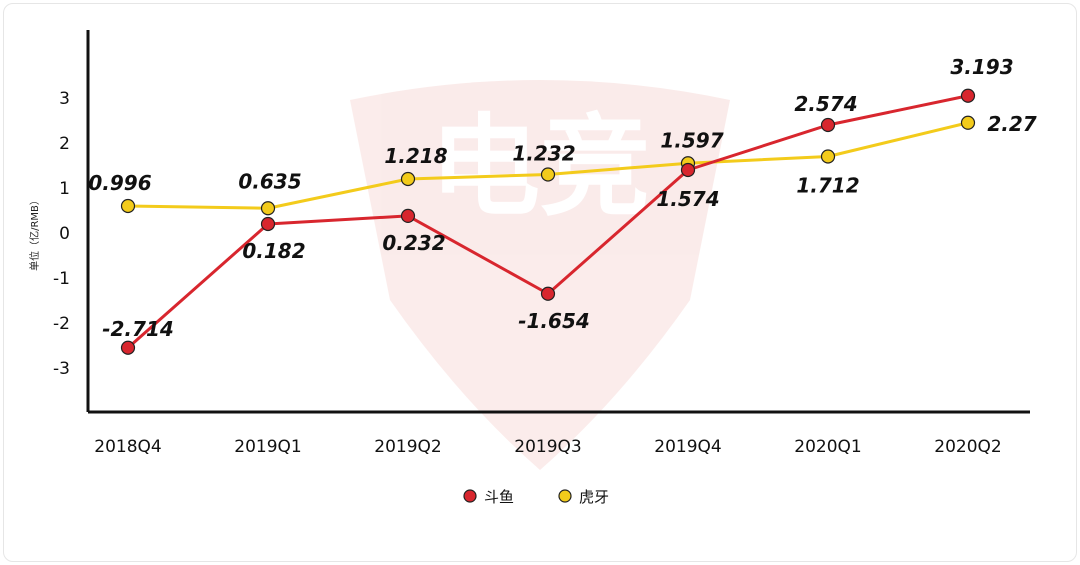  What do you see at coordinates (64, 99) in the screenshot?
I see `y-tick-label: 3` at bounding box center [64, 99].